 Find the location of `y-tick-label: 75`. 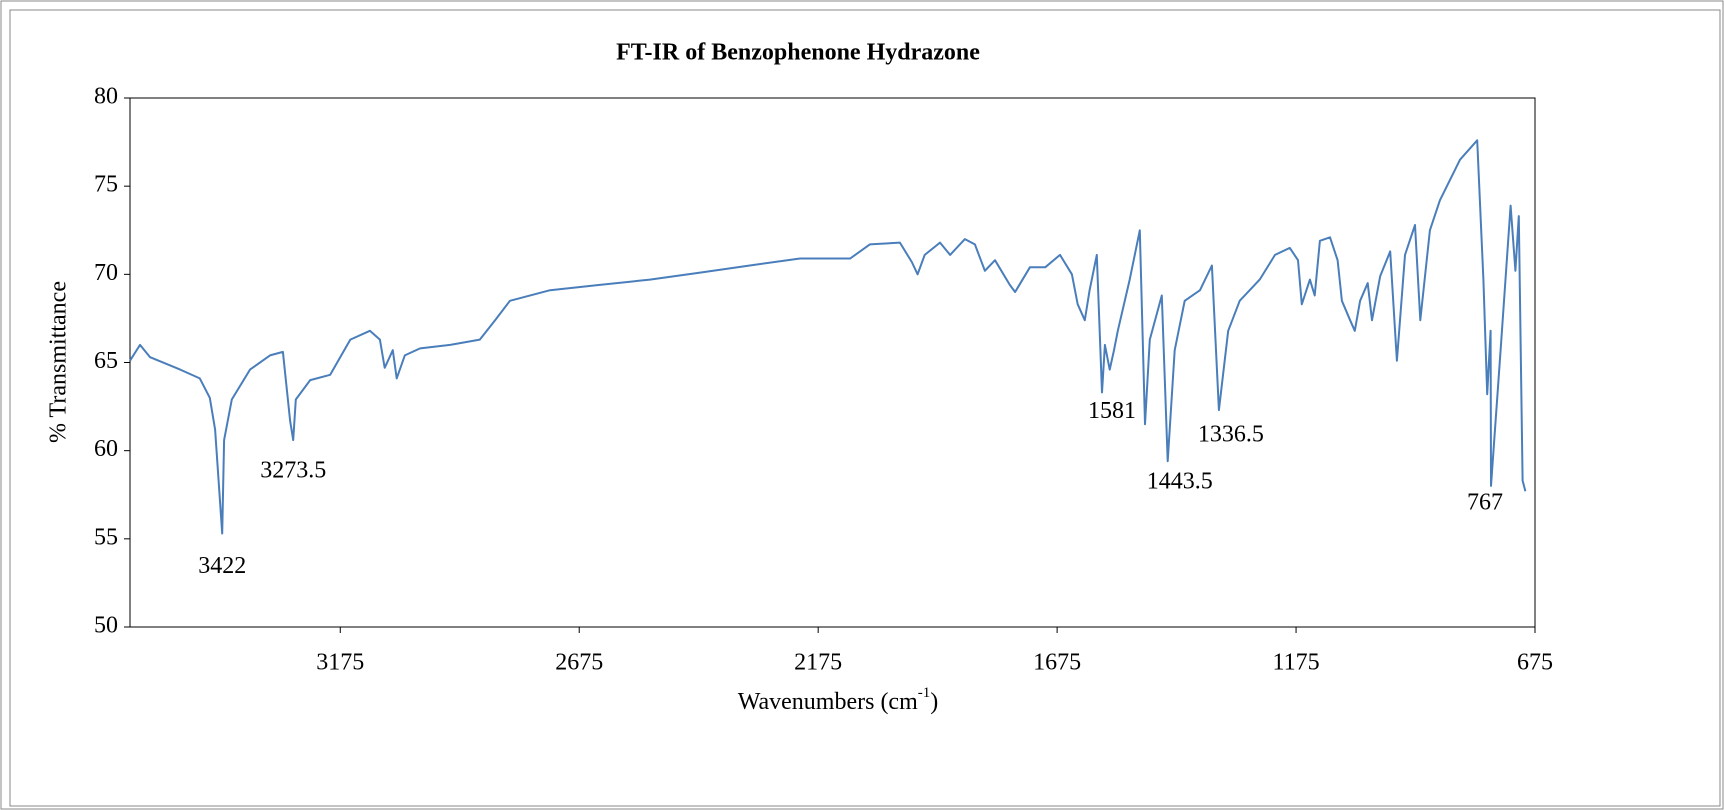

y-tick-label: 75 is located at coordinates (106, 185).